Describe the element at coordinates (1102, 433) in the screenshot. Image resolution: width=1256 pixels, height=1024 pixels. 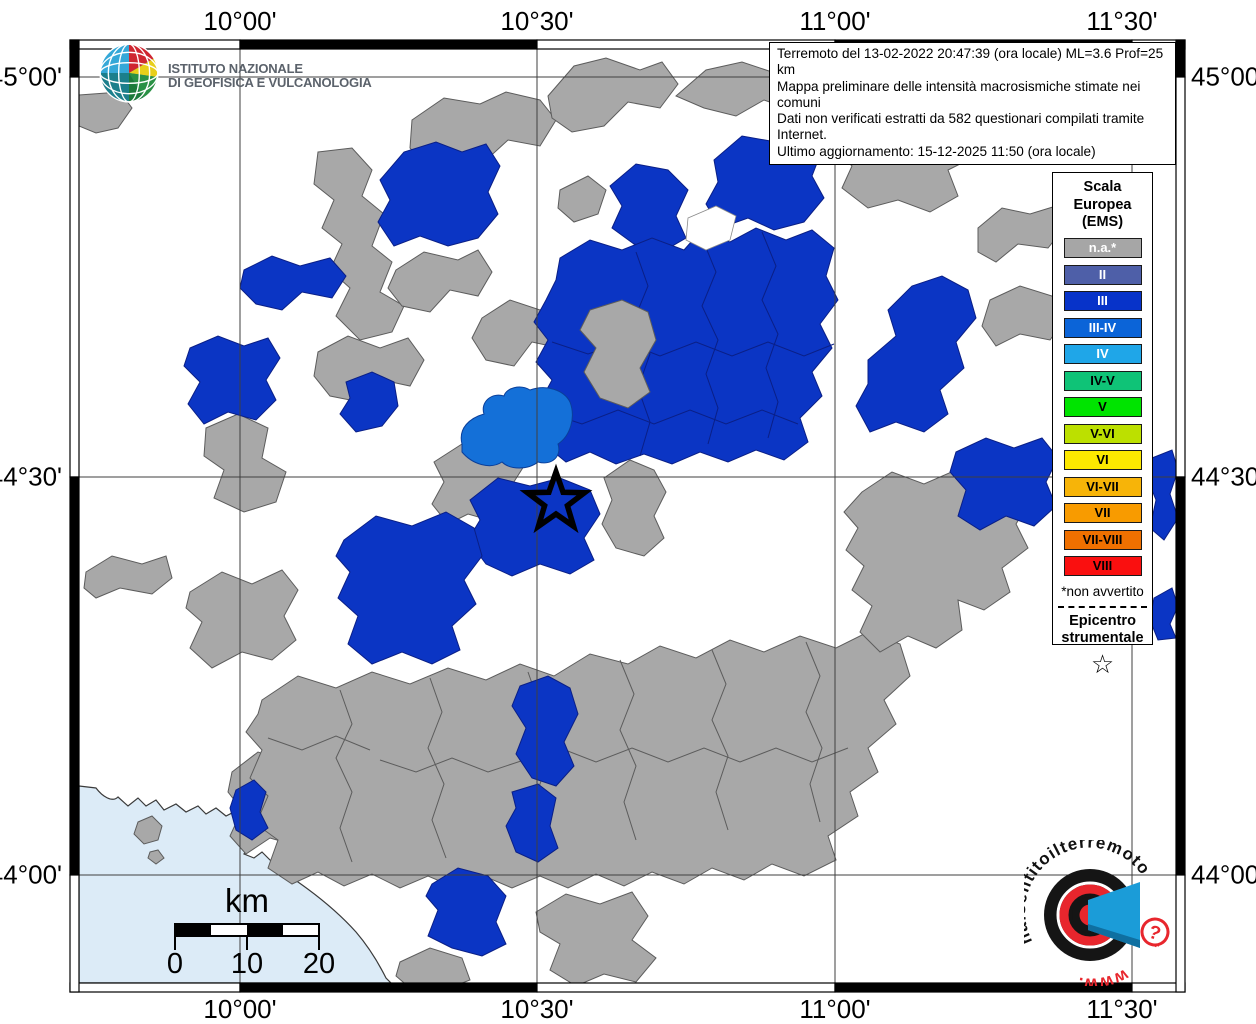
I see `legend-swatch-v-vi: V-VI` at that location.